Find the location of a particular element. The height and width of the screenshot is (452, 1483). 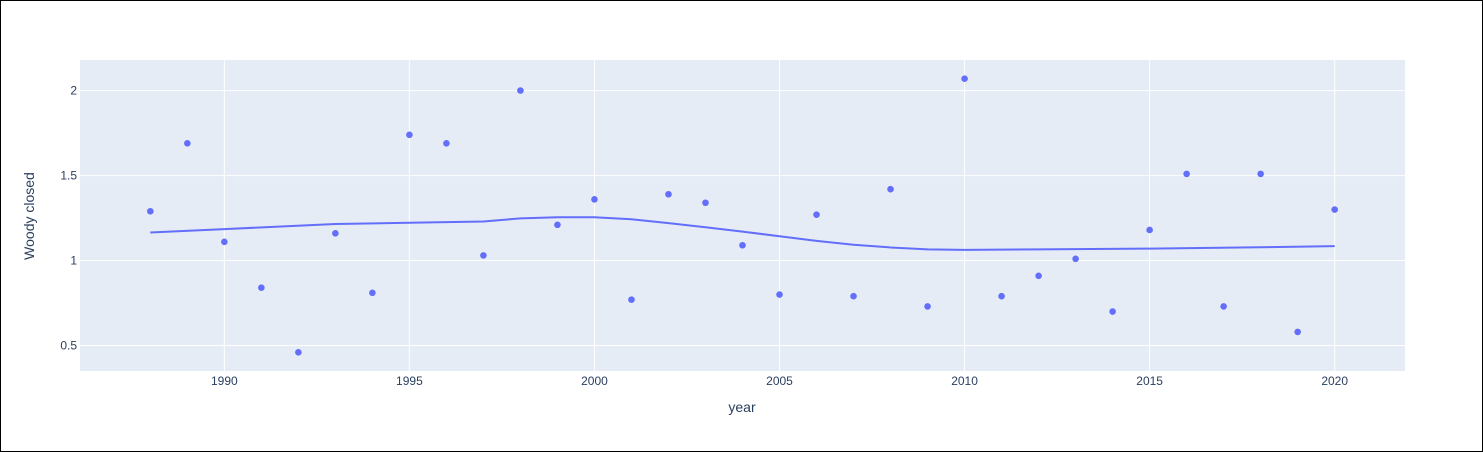

x-tick-label: 2005 is located at coordinates (779, 381).